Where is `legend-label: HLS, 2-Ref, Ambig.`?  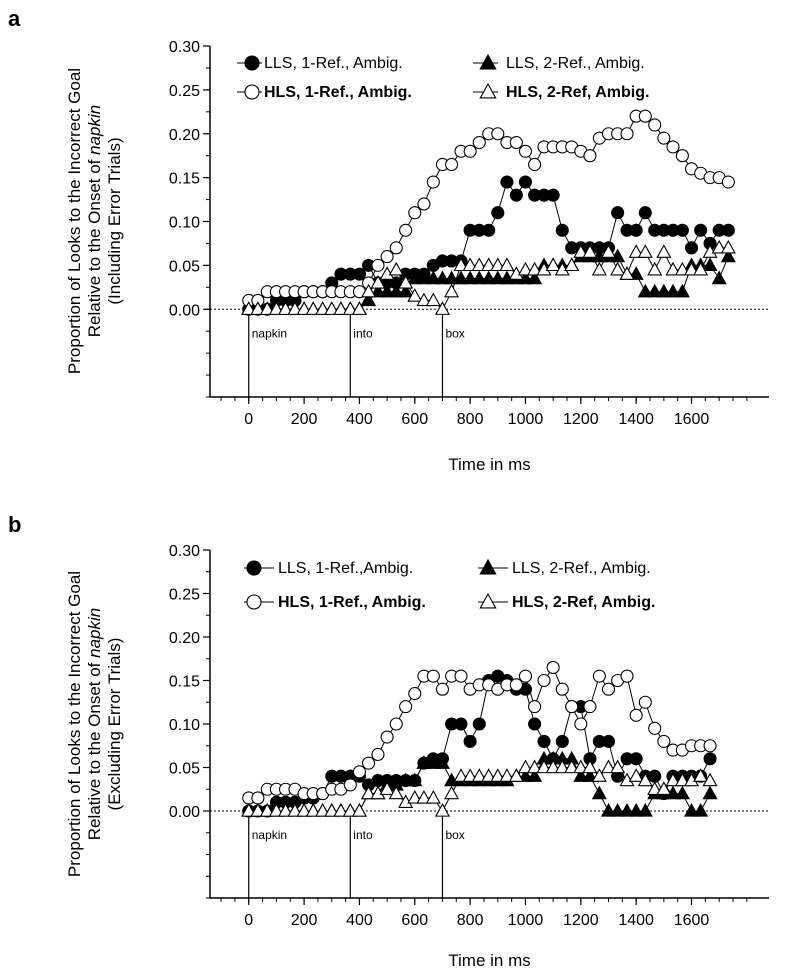
legend-label: HLS, 2-Ref, Ambig. is located at coordinates (577, 92).